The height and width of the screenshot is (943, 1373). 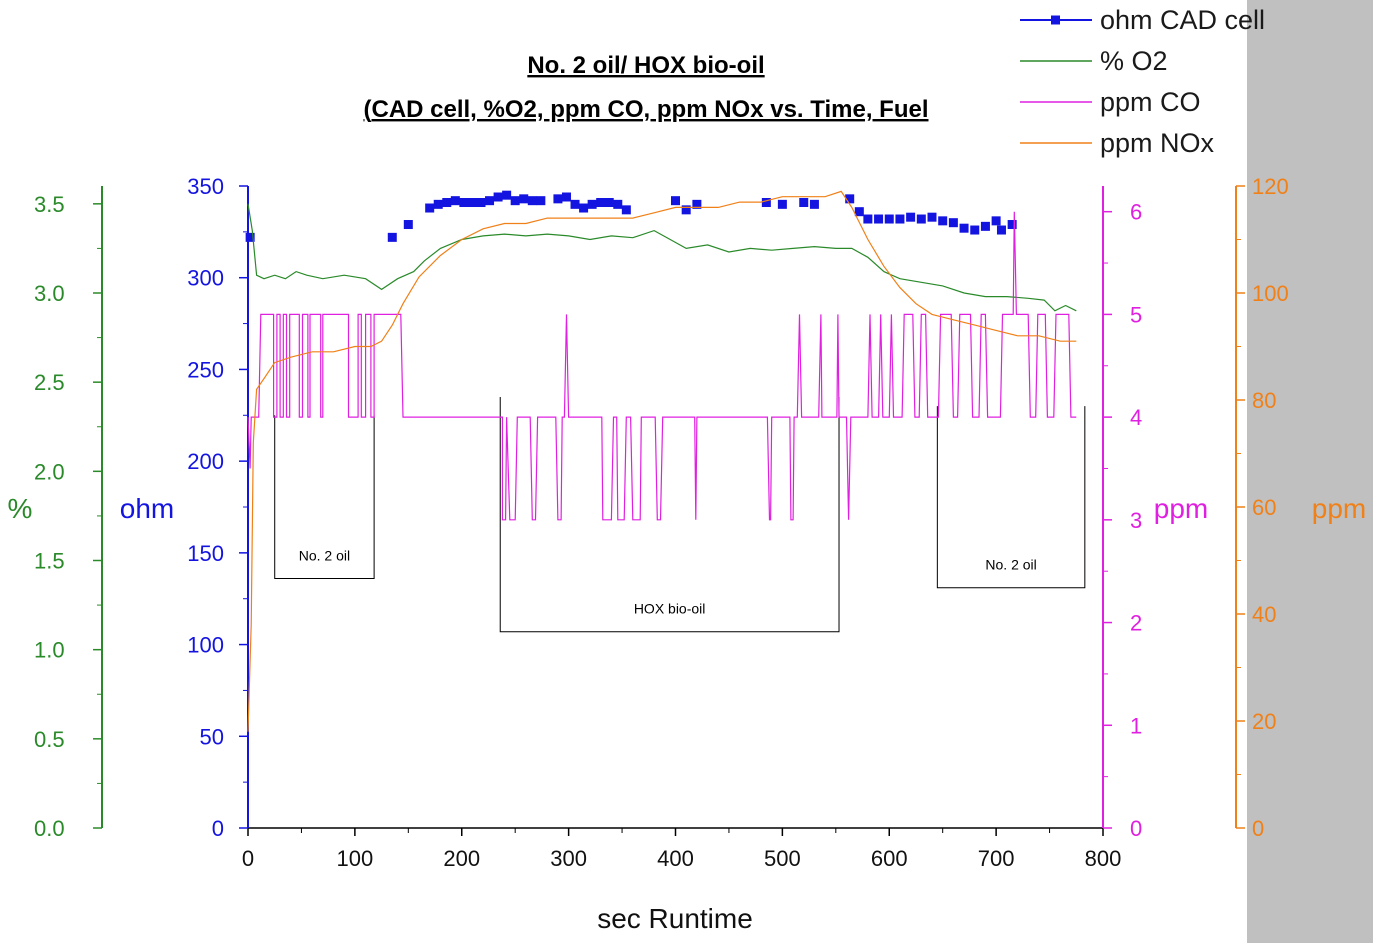 I want to click on pct-tick-label: 0.5, so click(x=49, y=739).